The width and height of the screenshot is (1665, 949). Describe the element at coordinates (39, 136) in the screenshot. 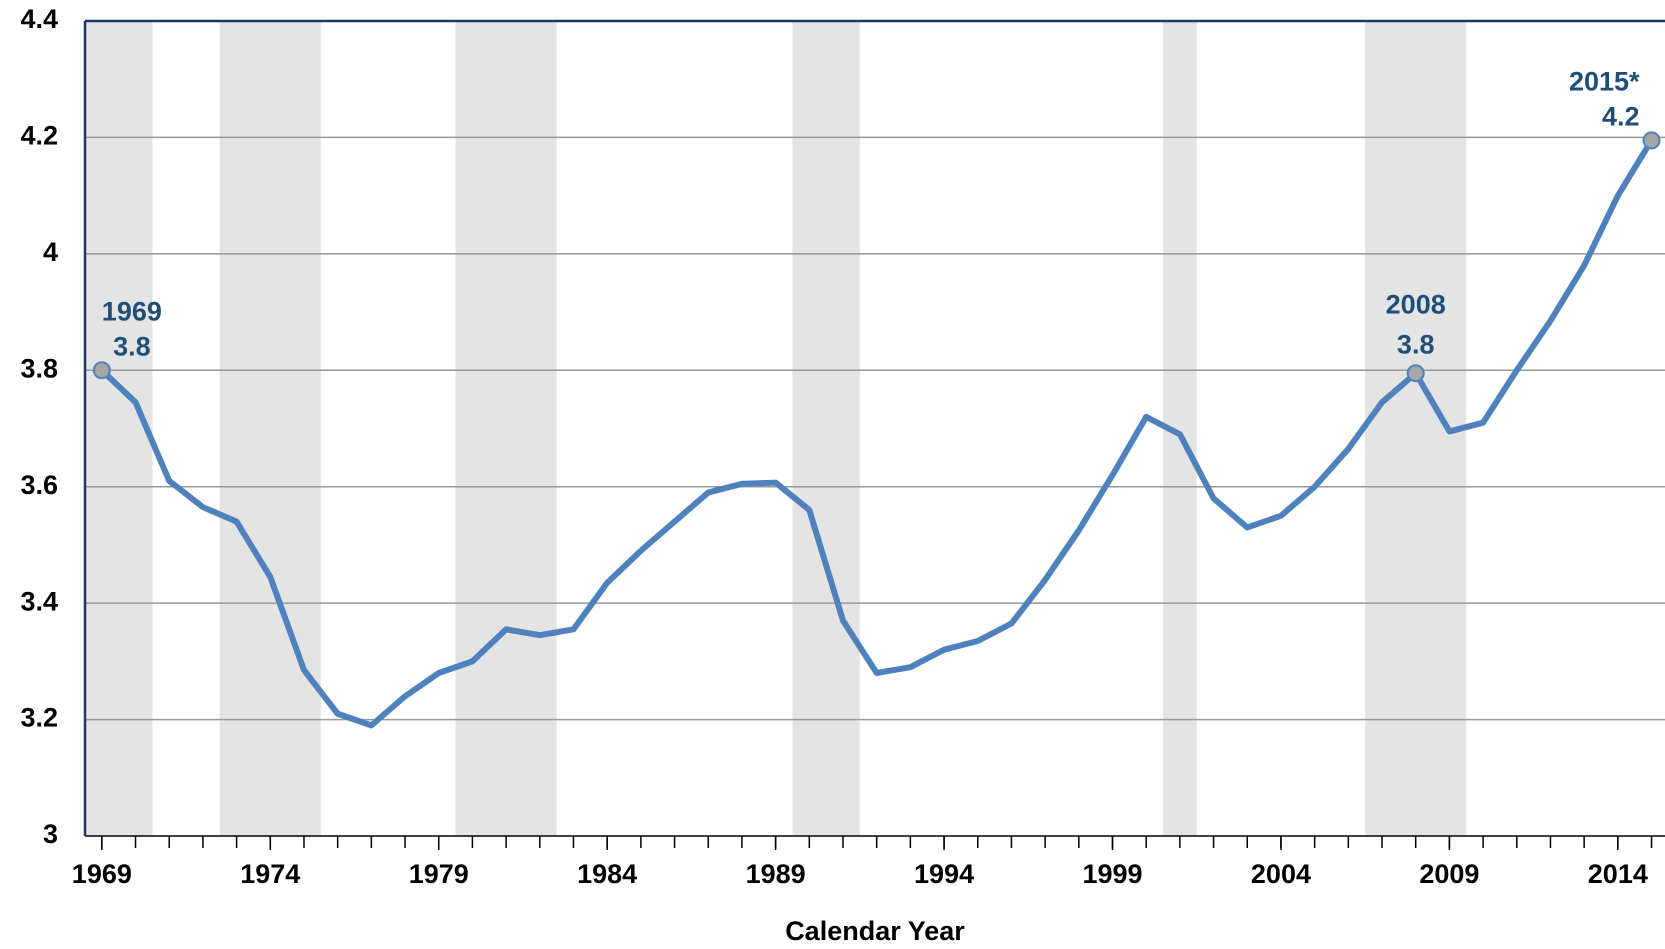

I see `y-tick-label: 4.2` at that location.